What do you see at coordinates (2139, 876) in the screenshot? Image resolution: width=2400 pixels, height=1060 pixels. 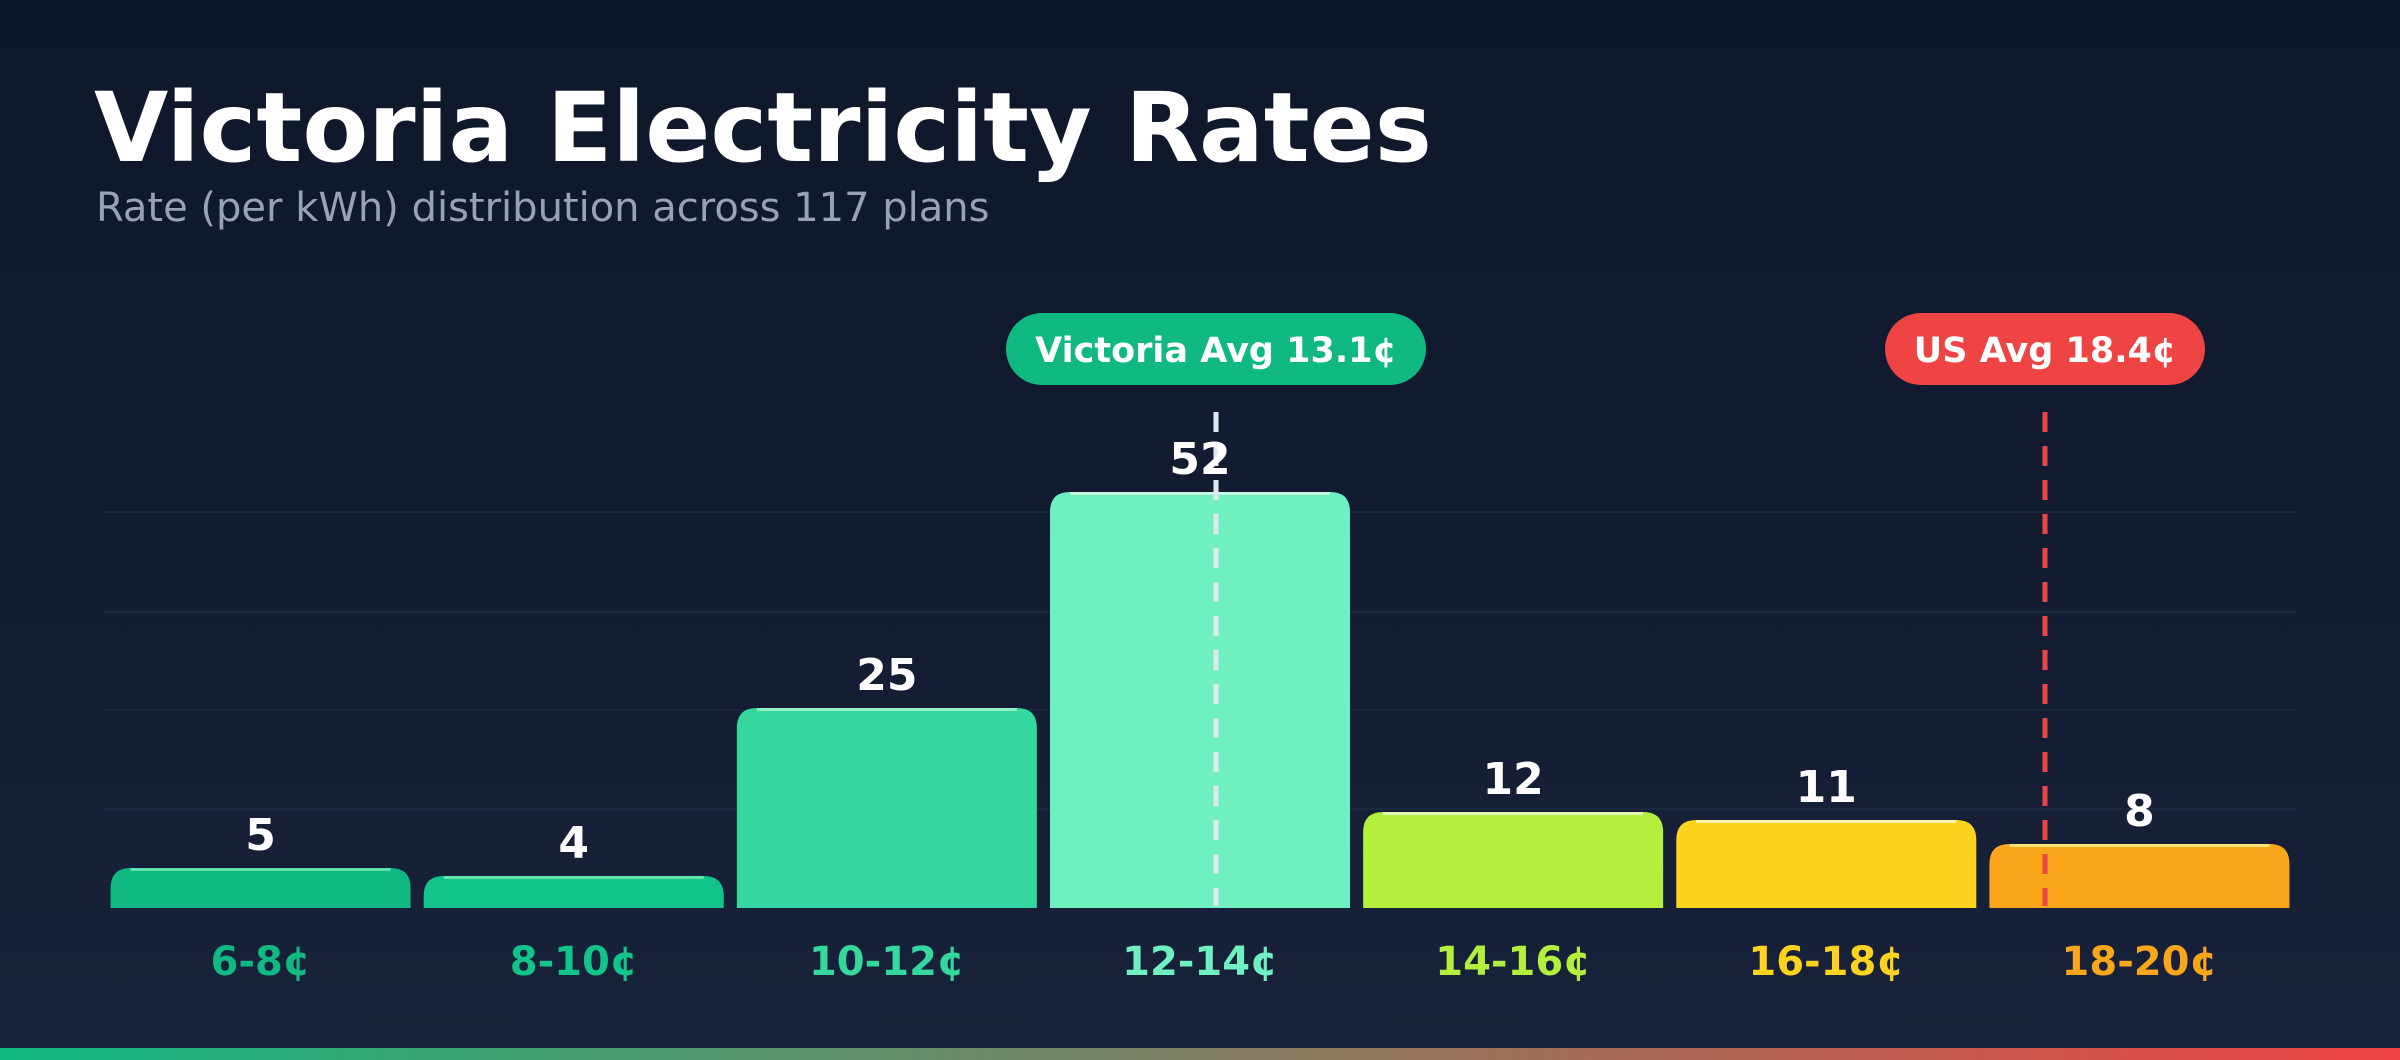 I see `bar-18-20¢` at bounding box center [2139, 876].